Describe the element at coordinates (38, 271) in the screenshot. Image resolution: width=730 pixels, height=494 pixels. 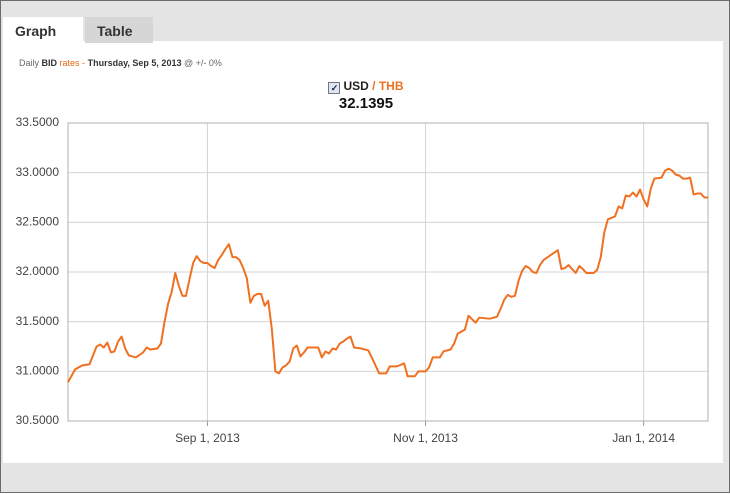
I see `y-tick-label: 32.0000` at that location.